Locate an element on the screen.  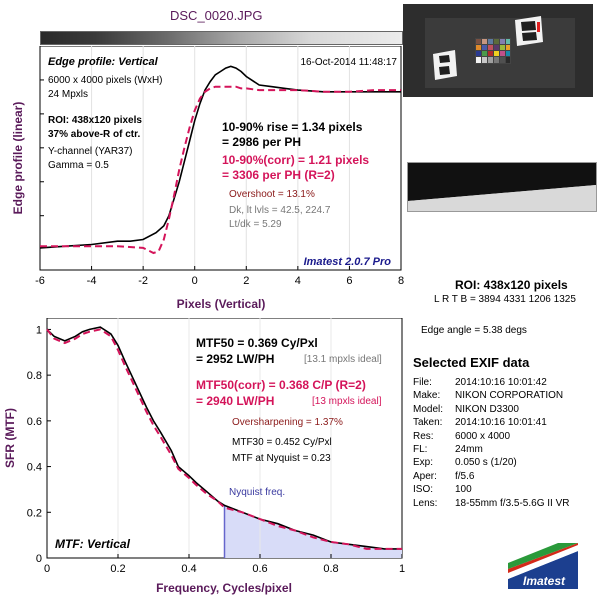
exif-row: File: 2014:10:16 10:01:42 is located at coordinates (491, 382).